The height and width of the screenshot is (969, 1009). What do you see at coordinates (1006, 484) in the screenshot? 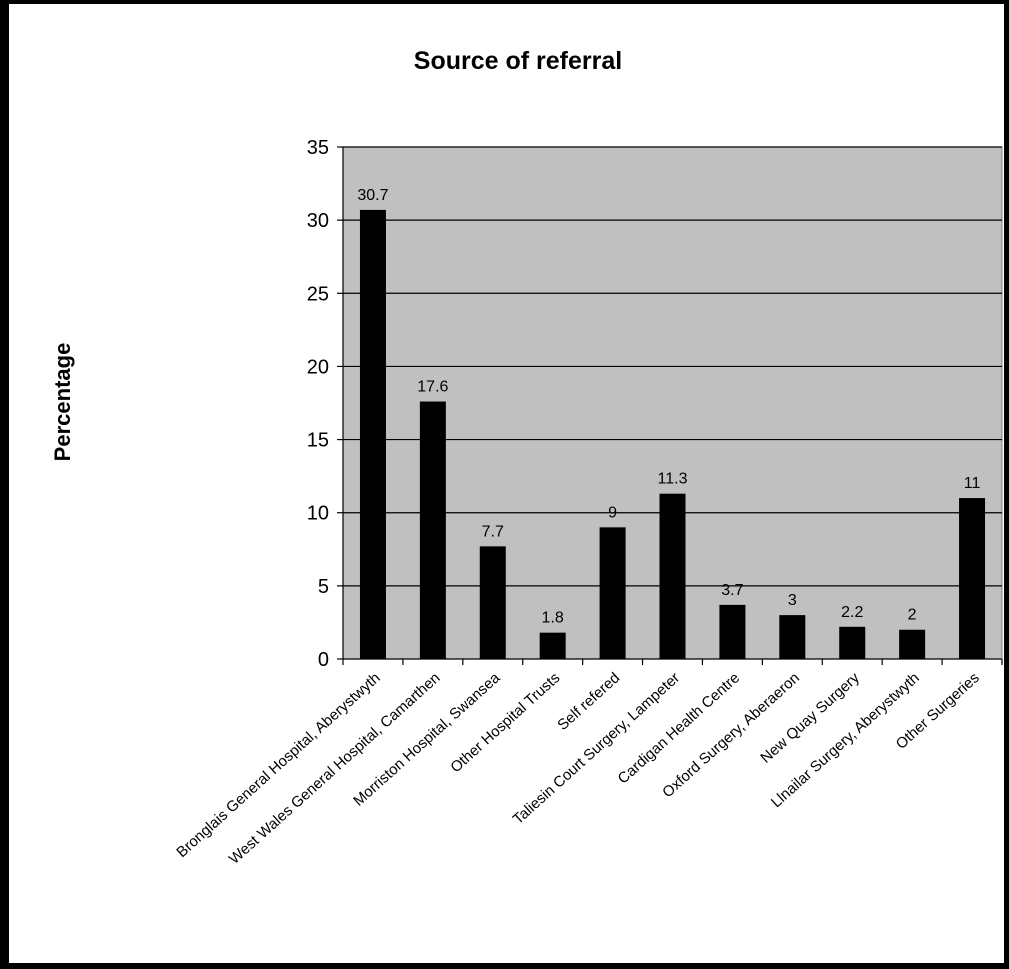
I see `frame-border-right` at bounding box center [1006, 484].